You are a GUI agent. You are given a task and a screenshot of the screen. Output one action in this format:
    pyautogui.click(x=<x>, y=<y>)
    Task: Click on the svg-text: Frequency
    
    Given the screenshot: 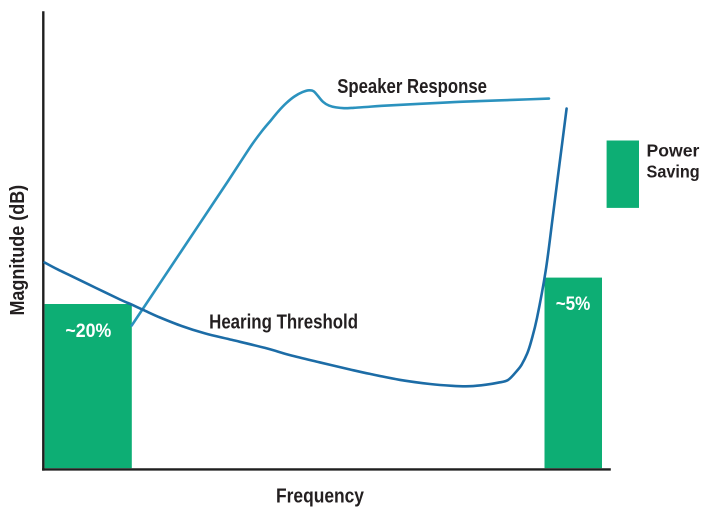 What is the action you would take?
    pyautogui.click(x=320, y=496)
    